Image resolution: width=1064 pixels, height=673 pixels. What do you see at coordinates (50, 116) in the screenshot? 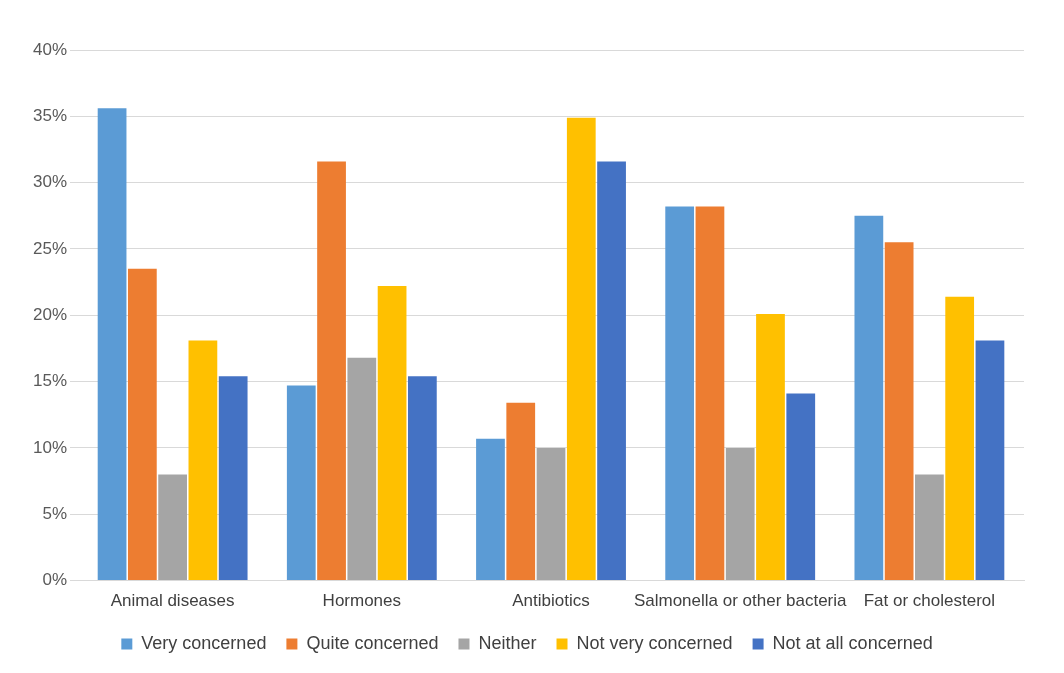
I see `y-tick-label: 35%` at bounding box center [50, 116].